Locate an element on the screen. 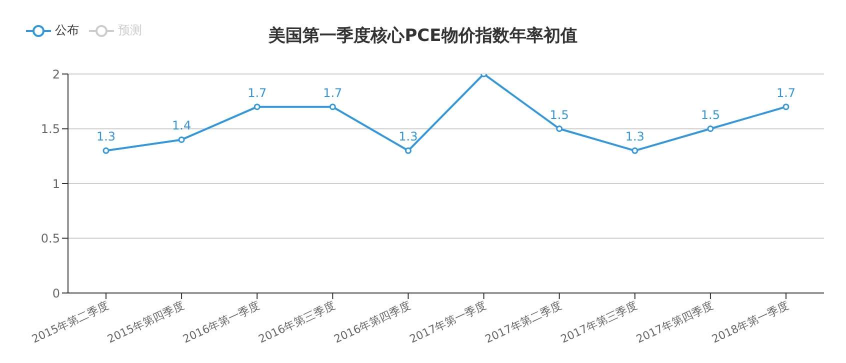 This screenshot has height=363, width=846. y-tick-label: 0.5 is located at coordinates (50, 239).